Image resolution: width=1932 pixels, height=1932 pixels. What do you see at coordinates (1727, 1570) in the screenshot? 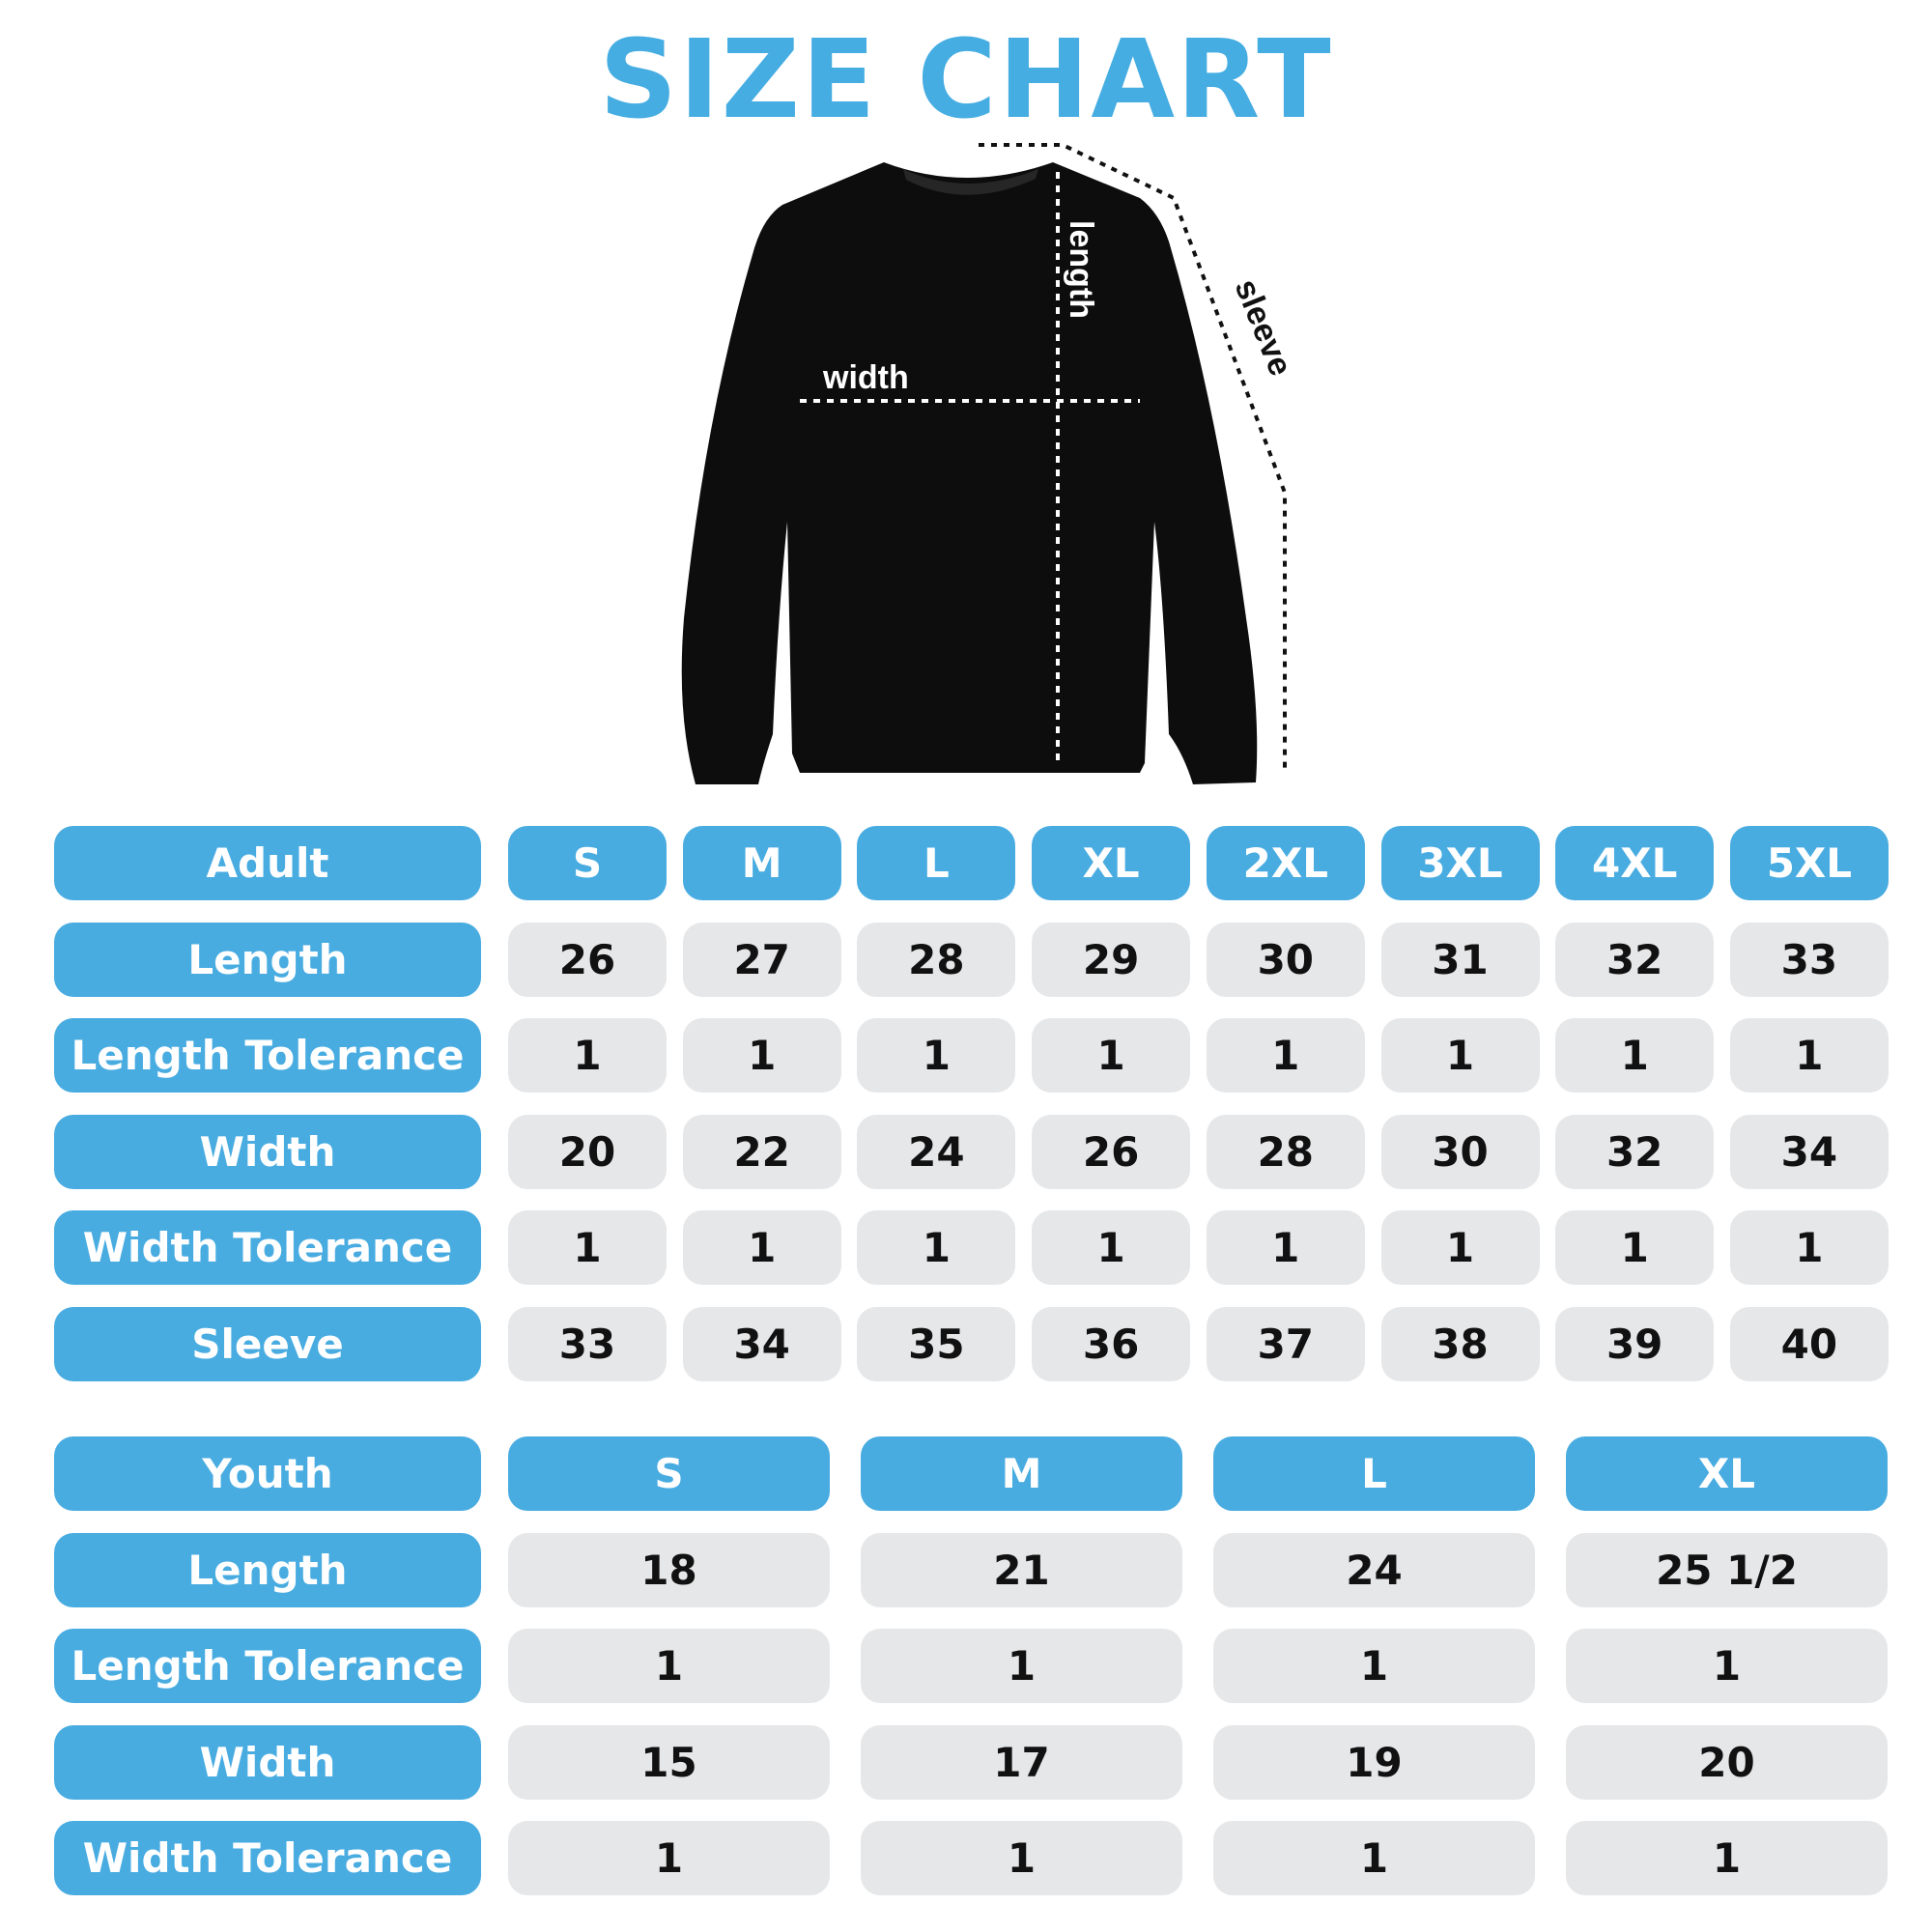
I see `youth-cell: 25 1/2` at bounding box center [1727, 1570].